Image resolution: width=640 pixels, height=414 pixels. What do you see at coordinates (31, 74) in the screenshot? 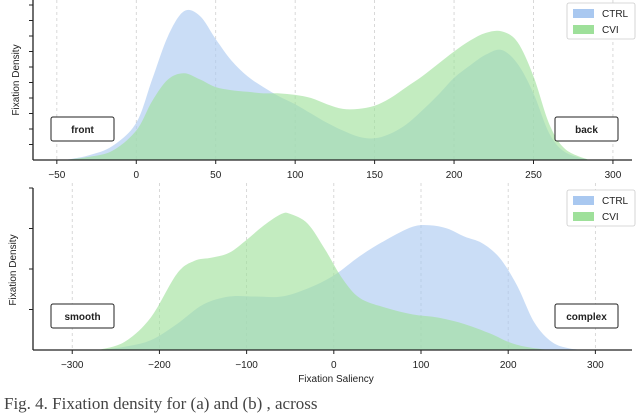
I see `panel-a-y-ticks` at bounding box center [31, 74].